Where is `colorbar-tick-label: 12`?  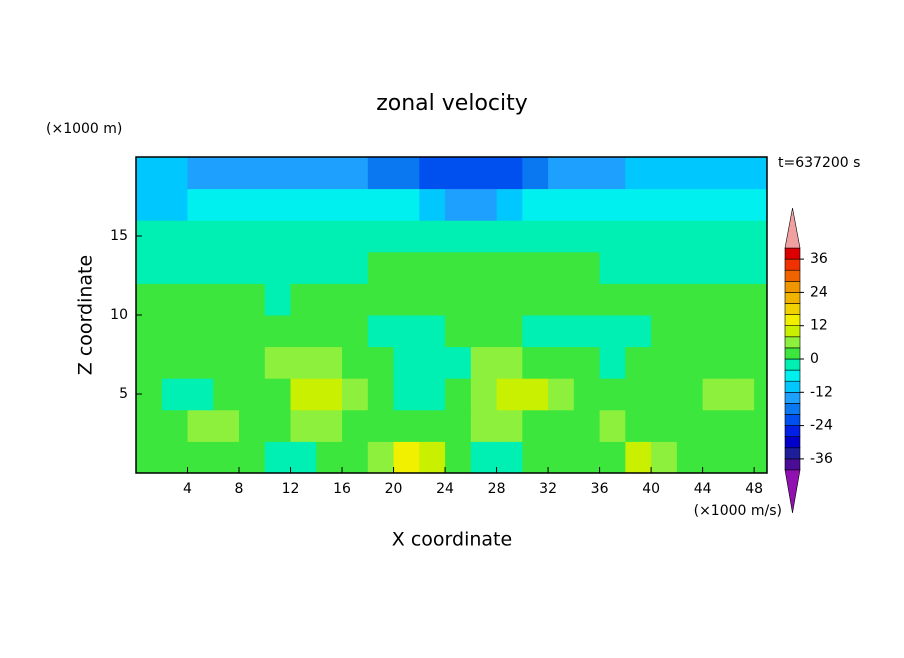 colorbar-tick-label: 12 is located at coordinates (819, 326).